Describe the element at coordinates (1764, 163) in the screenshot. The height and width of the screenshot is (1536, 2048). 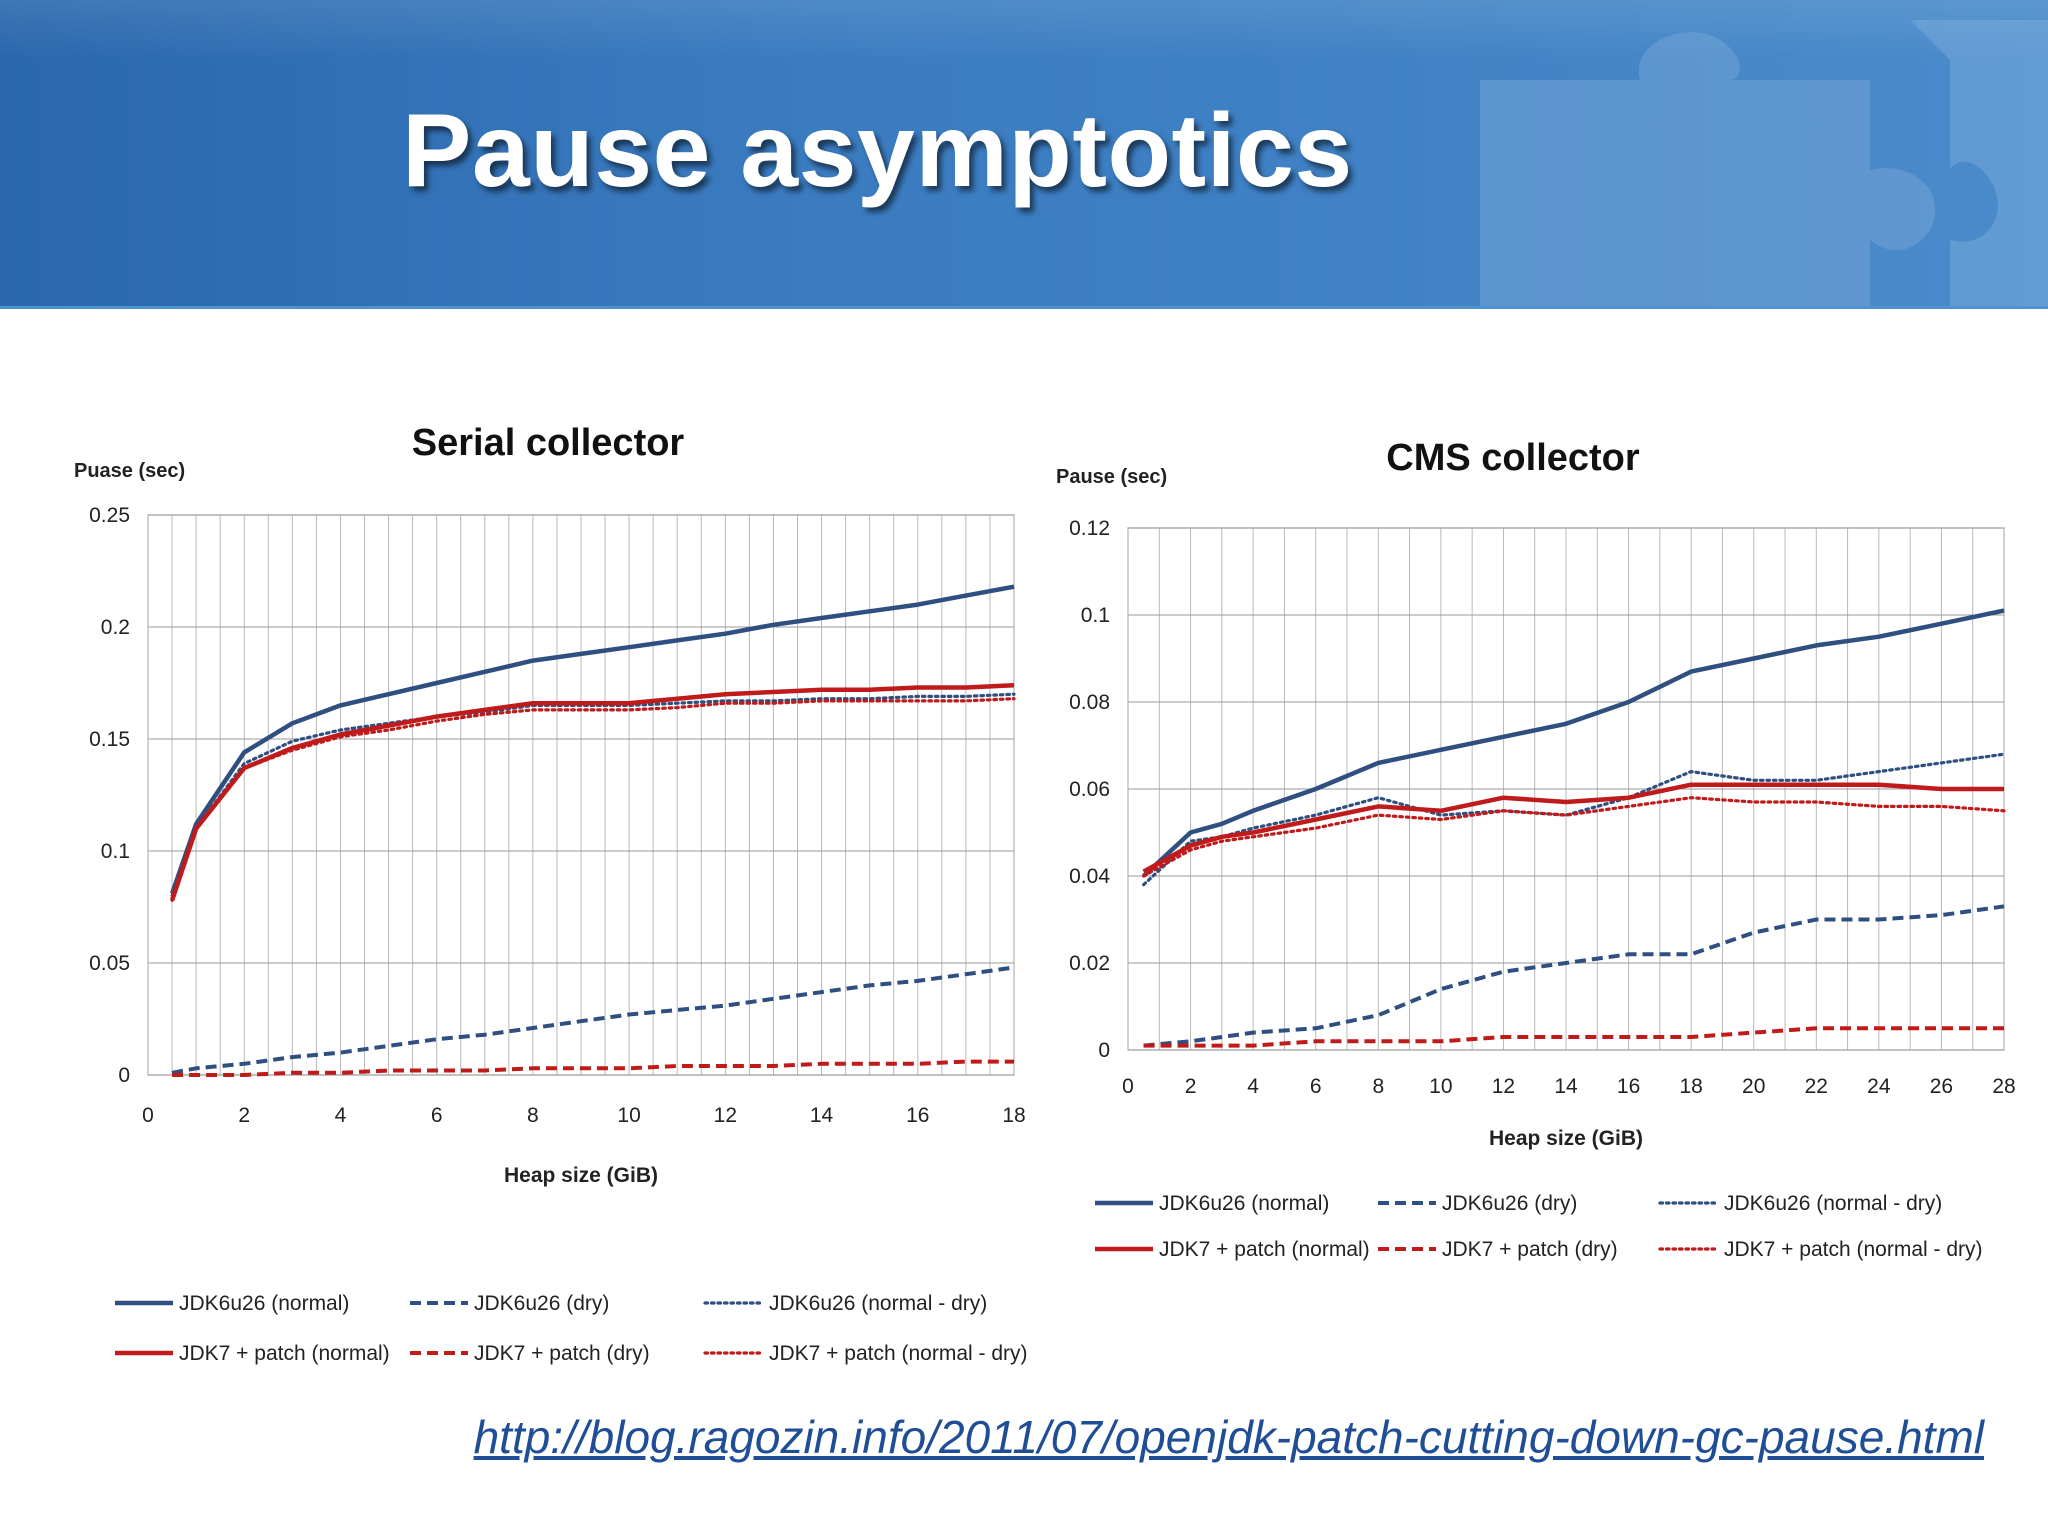
I see `puzzle-piece-icon` at that location.